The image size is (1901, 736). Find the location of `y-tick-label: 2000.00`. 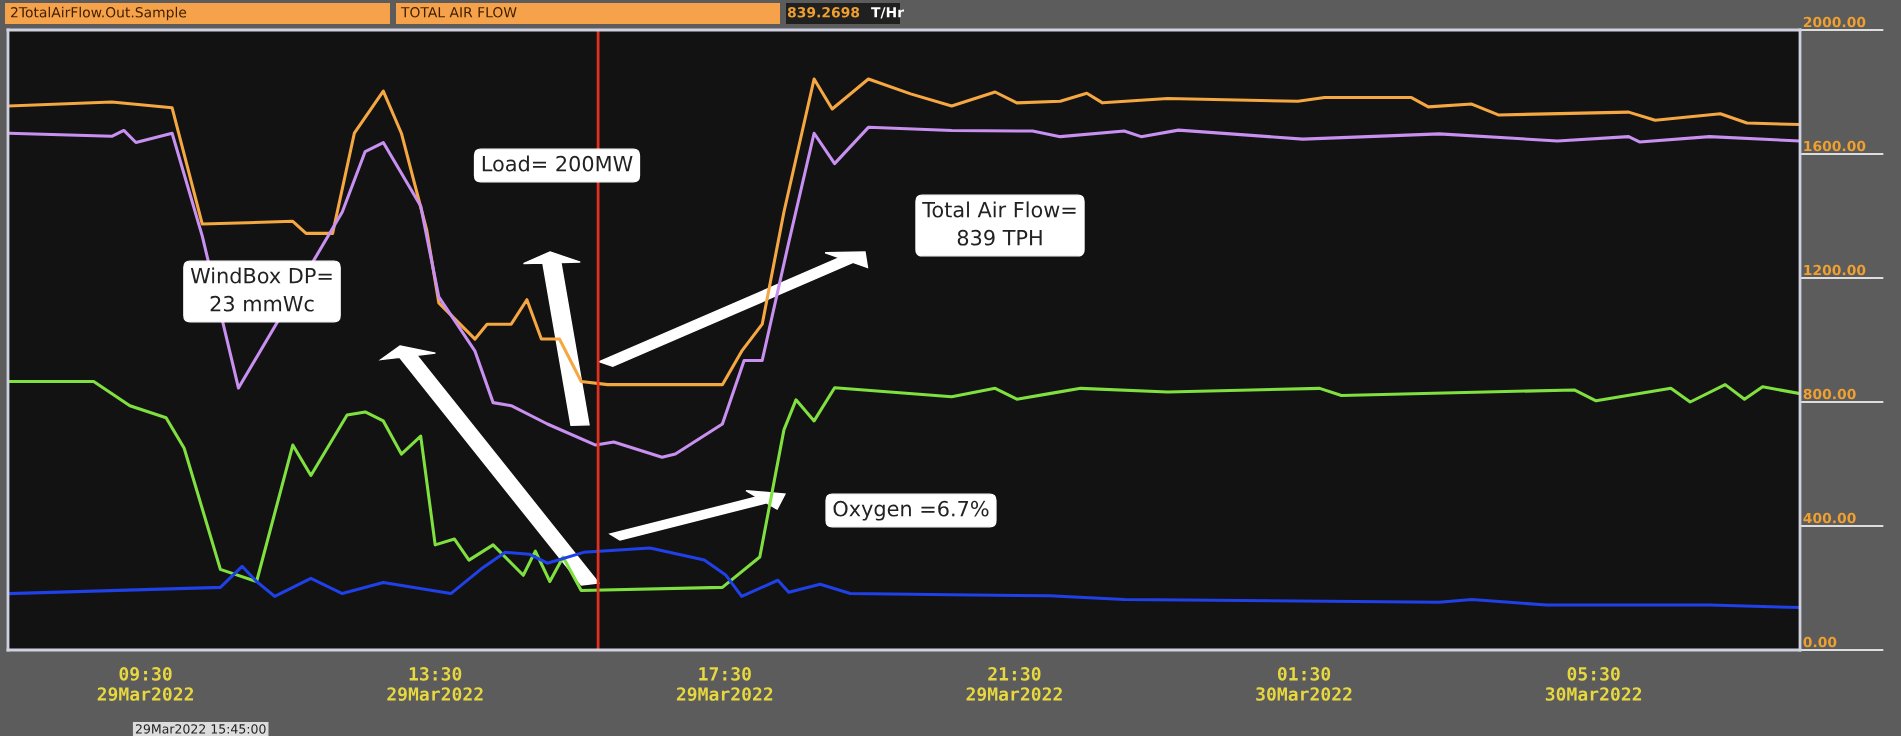

y-tick-label: 2000.00 is located at coordinates (1834, 22).